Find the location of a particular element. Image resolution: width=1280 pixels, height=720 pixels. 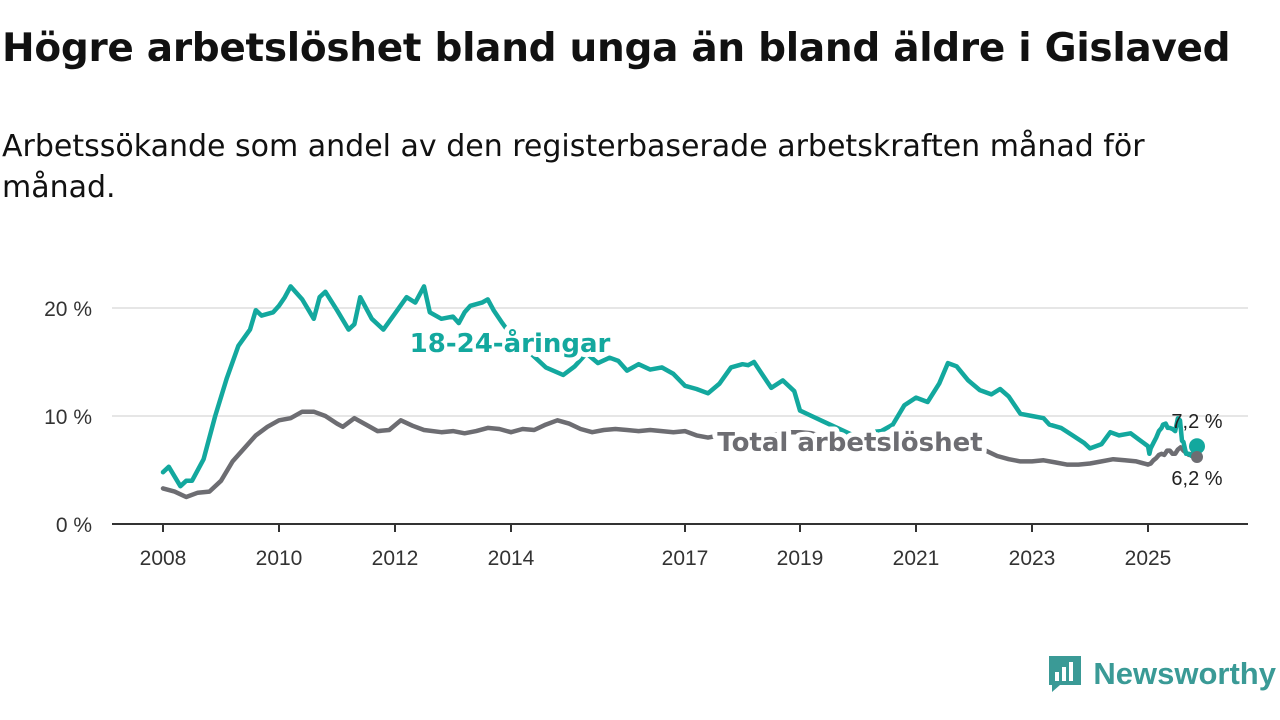

series-label-halo: Total arbetslöshet is located at coordinates (849, 443).